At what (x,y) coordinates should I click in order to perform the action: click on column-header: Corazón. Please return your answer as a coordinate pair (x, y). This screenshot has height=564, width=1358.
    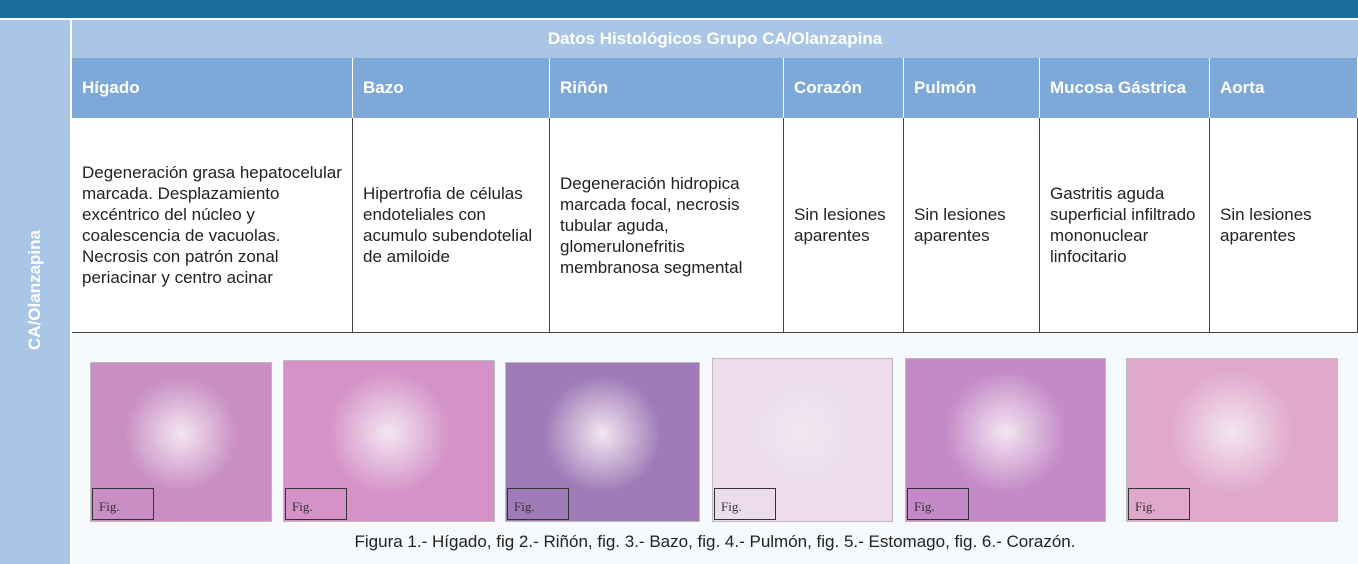
    Looking at the image, I should click on (844, 88).